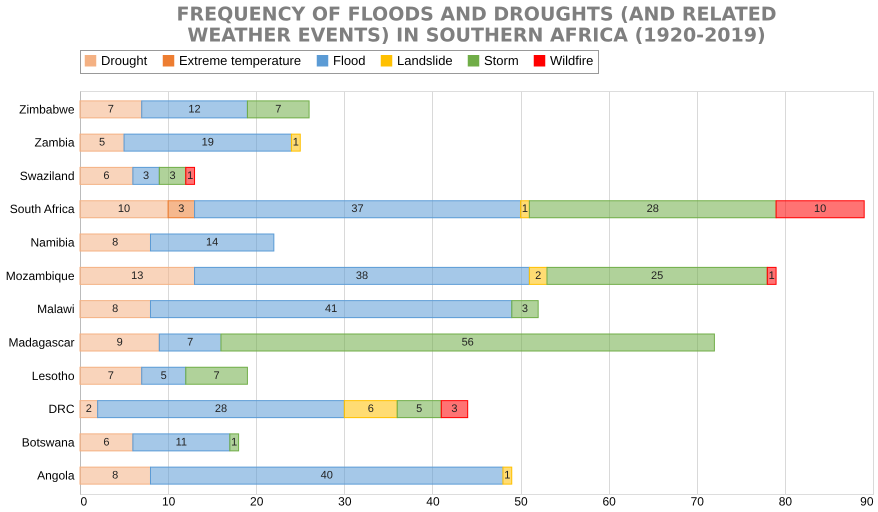  What do you see at coordinates (867, 501) in the screenshot?
I see `x-tick-label: 90` at bounding box center [867, 501].